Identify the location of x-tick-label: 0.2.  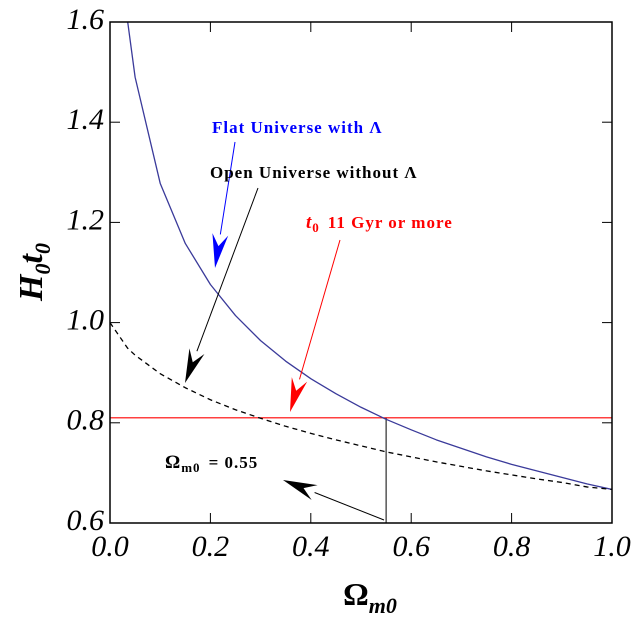
(211, 546).